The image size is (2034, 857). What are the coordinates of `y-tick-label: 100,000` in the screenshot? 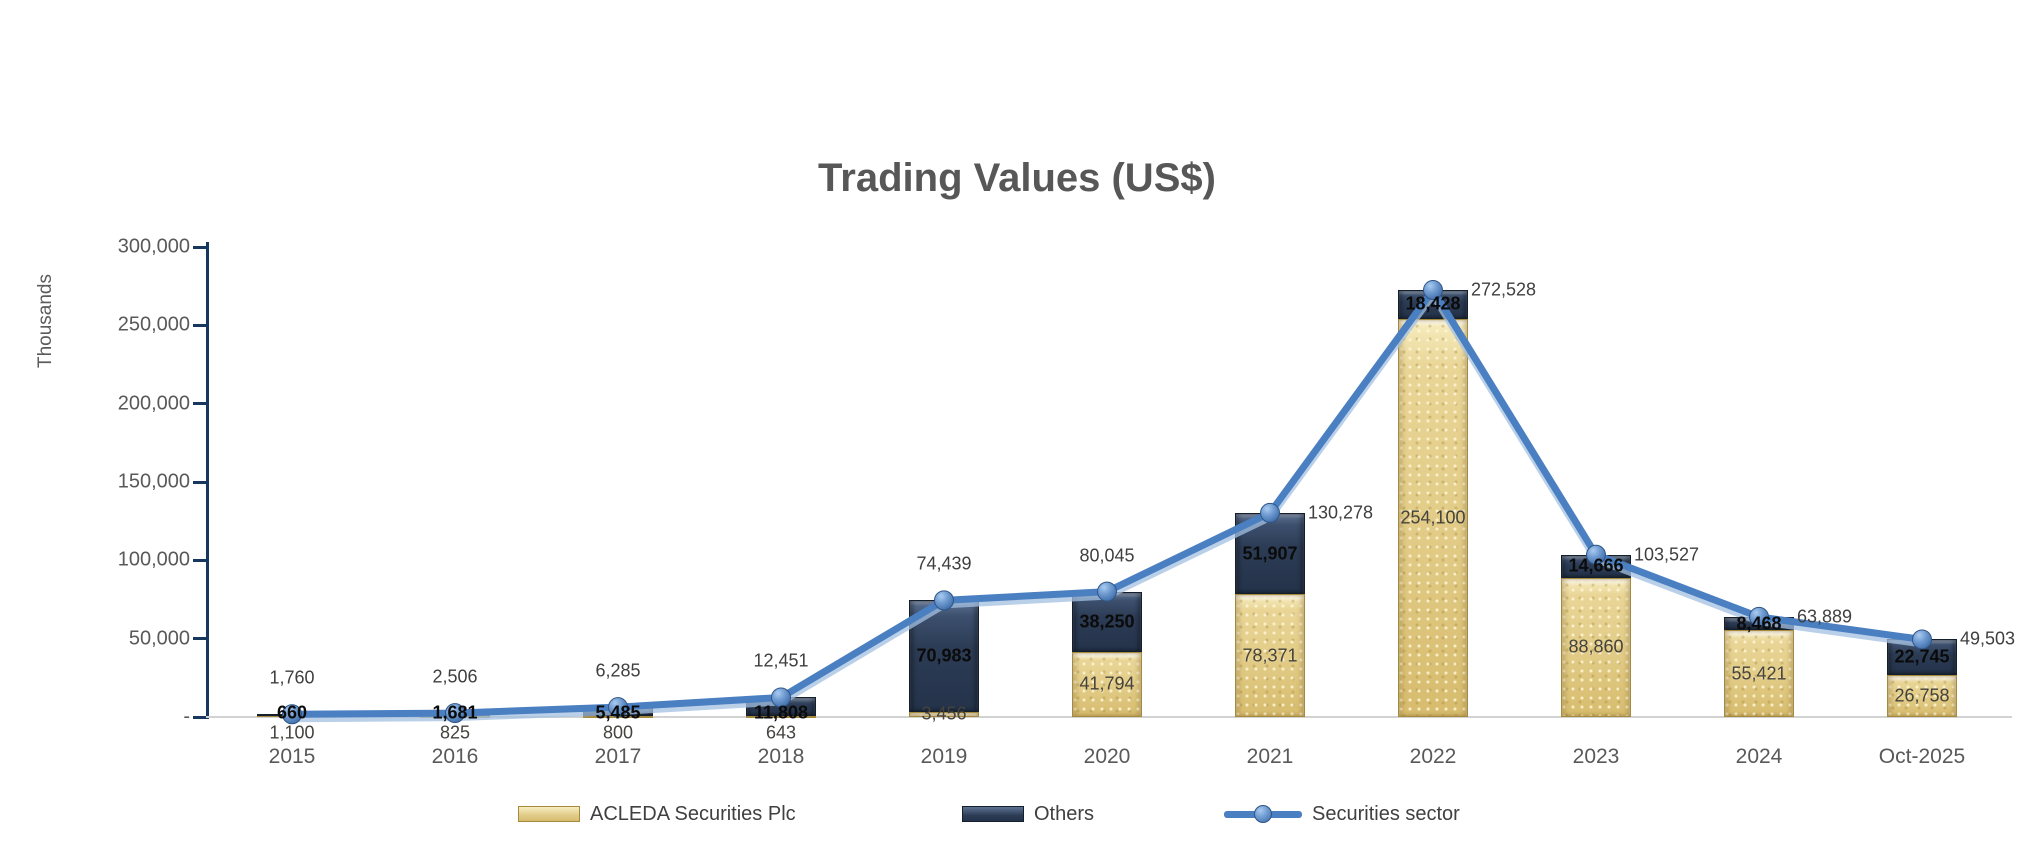 It's located at (153, 559).